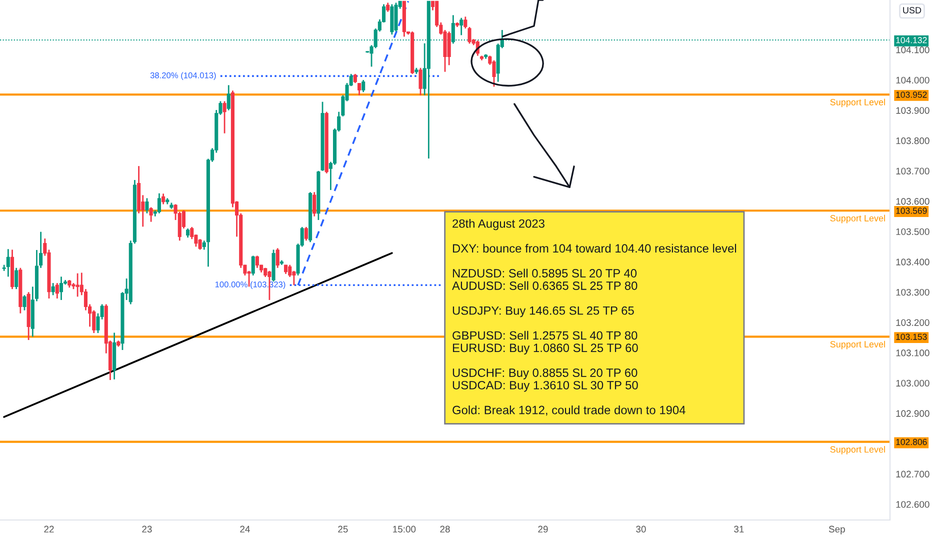  I want to click on x-tick-label: 25, so click(343, 529).